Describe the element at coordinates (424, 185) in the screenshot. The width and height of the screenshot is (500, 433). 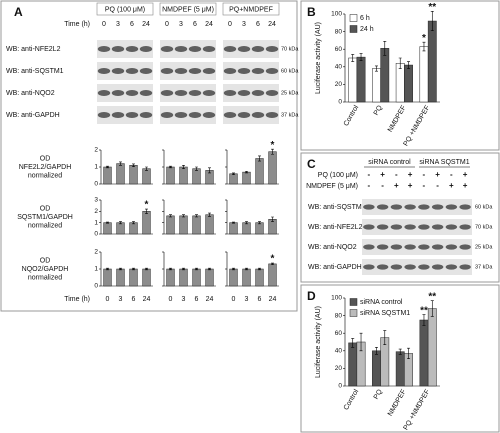
I see `treatment-sign: -` at that location.